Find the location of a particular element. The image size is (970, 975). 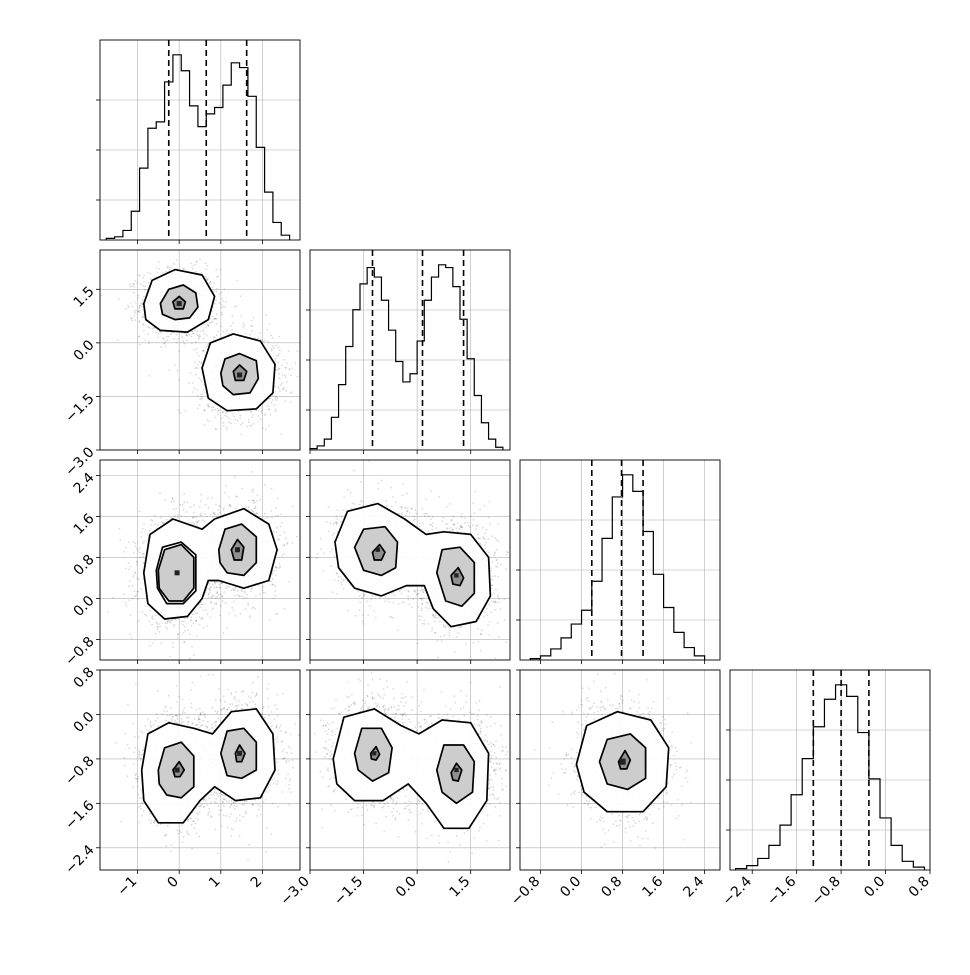

hist-p0 is located at coordinates (198, 142).